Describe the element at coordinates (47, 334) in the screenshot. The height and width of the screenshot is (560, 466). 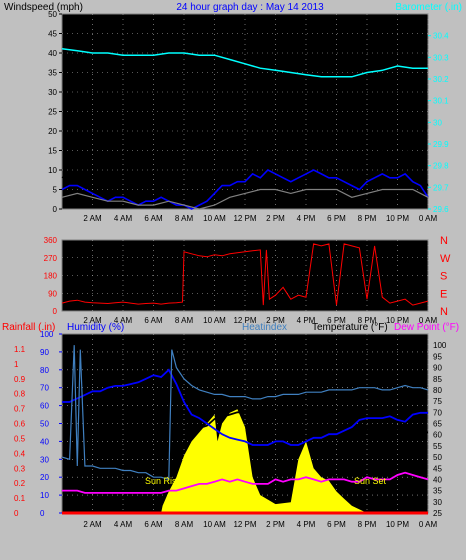
I see `humidity-y-tick-label: 100` at that location.